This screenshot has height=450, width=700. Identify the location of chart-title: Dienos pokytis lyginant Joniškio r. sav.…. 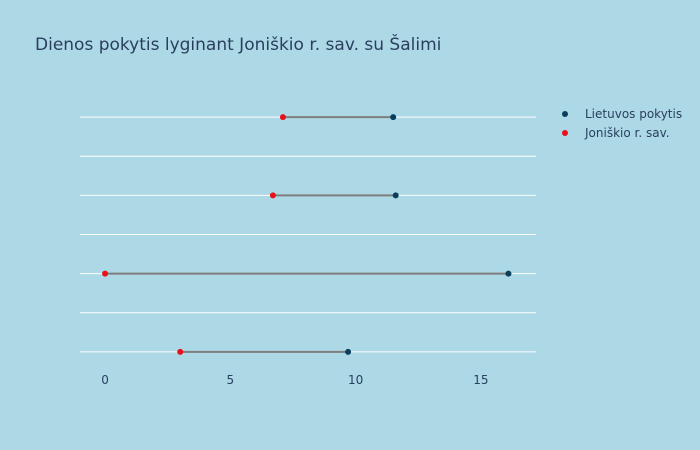
(238, 44).